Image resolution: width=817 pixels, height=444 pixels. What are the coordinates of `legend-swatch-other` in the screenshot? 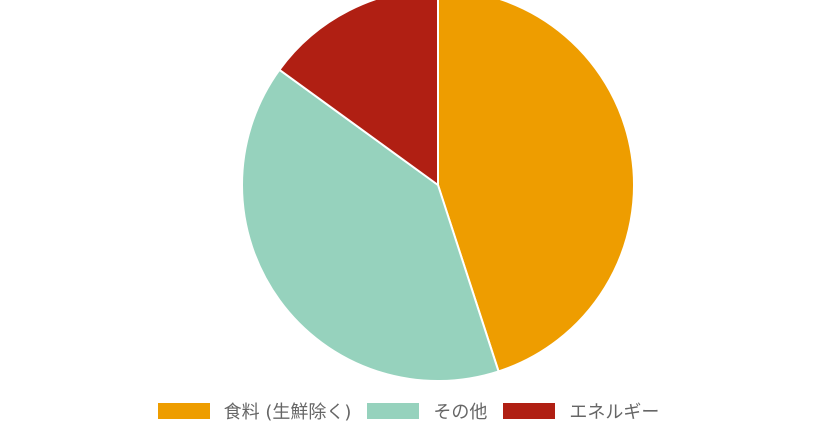 It's located at (393, 411).